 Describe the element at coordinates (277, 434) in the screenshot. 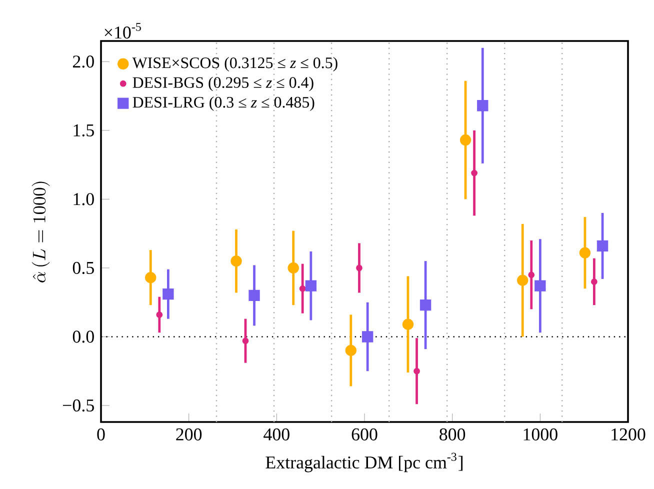

I see `x-tick-label: 400` at that location.